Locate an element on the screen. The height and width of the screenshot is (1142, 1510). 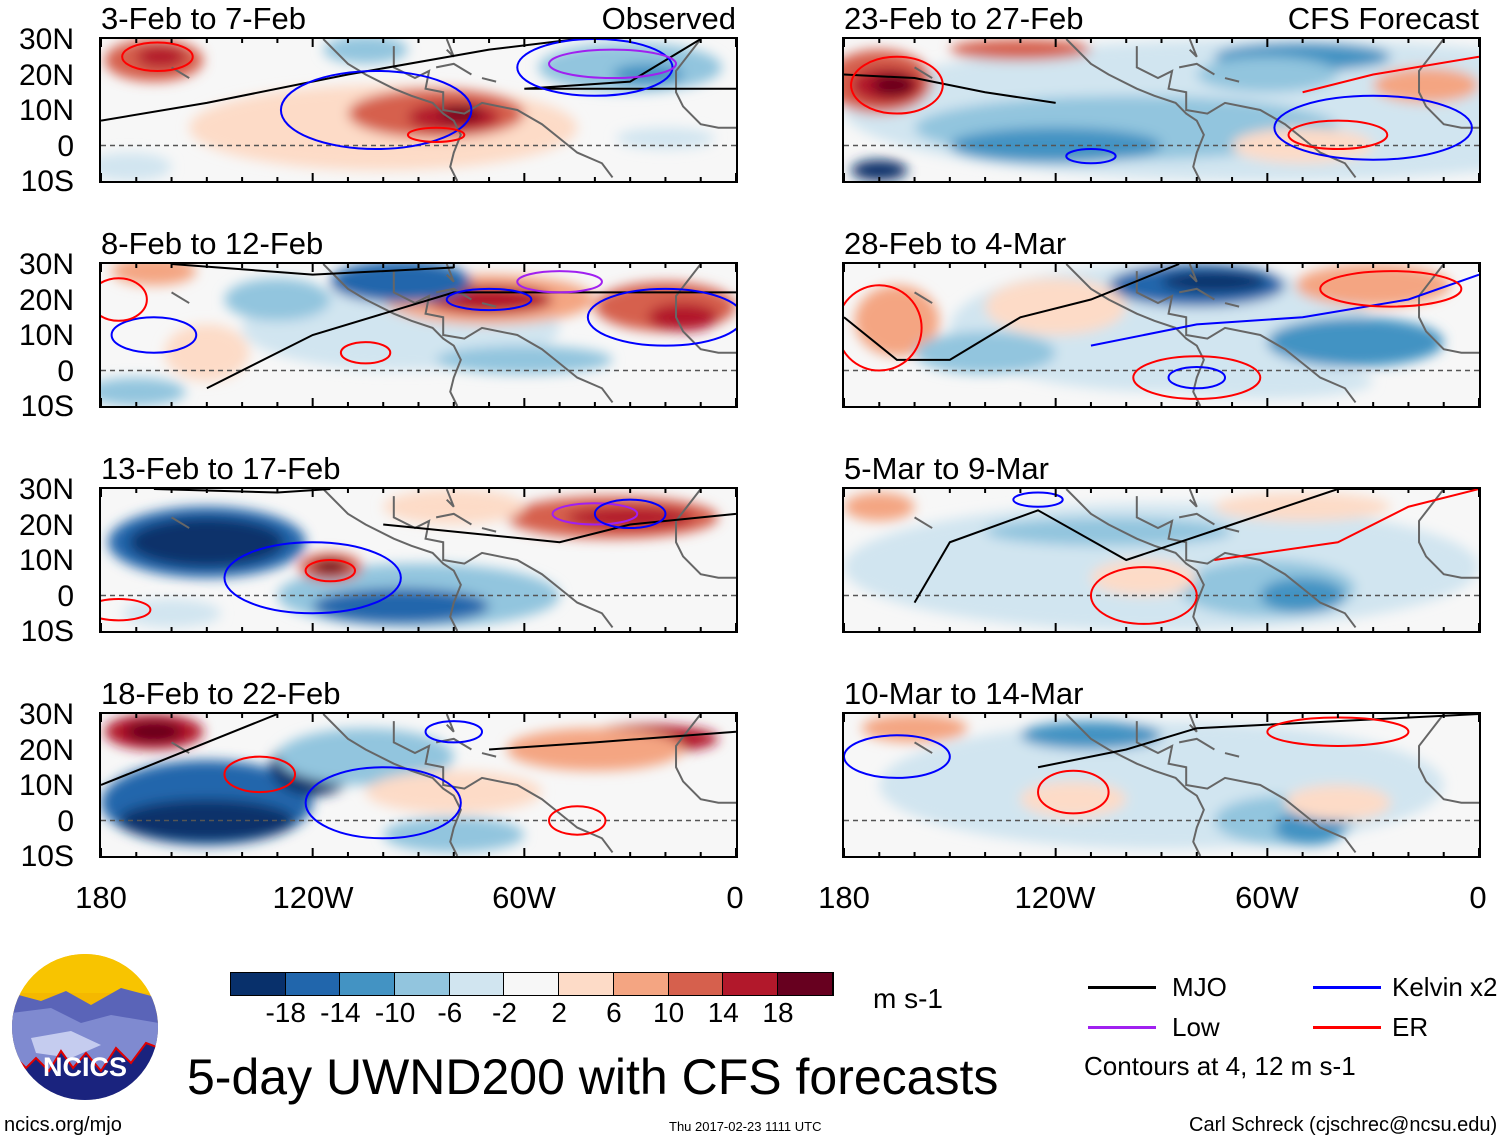
colorbar-label: 10 is located at coordinates (669, 1012).